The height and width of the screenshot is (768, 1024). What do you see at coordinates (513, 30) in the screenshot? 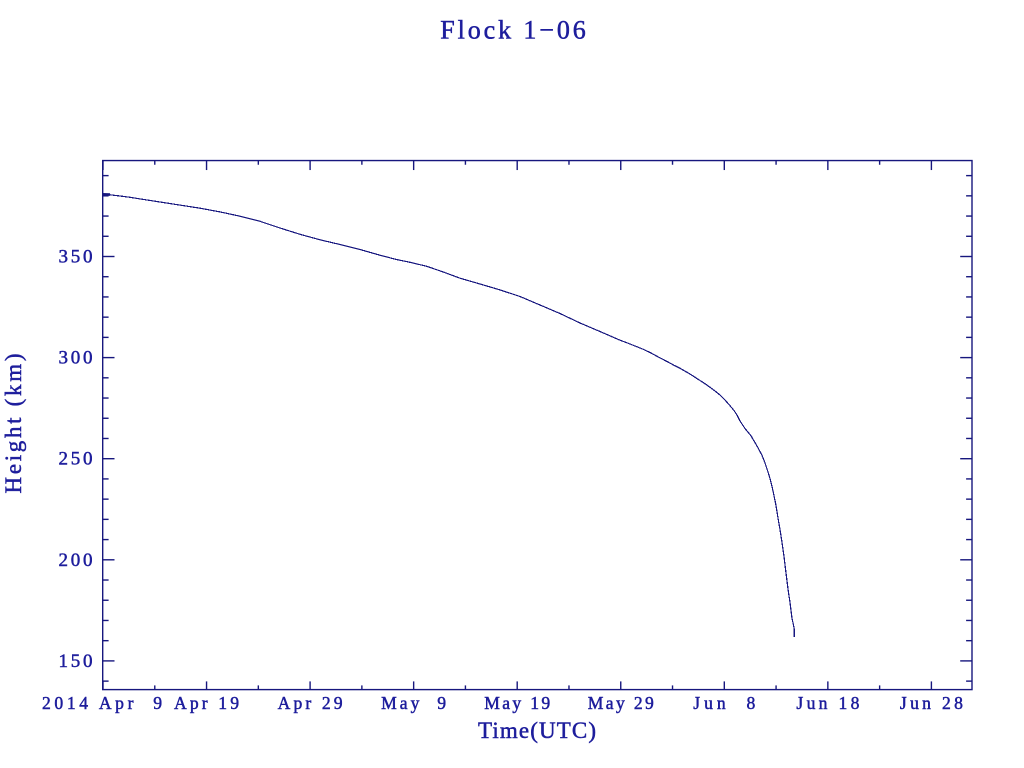
I see `svg-text: Flock 1−06` at bounding box center [513, 30].